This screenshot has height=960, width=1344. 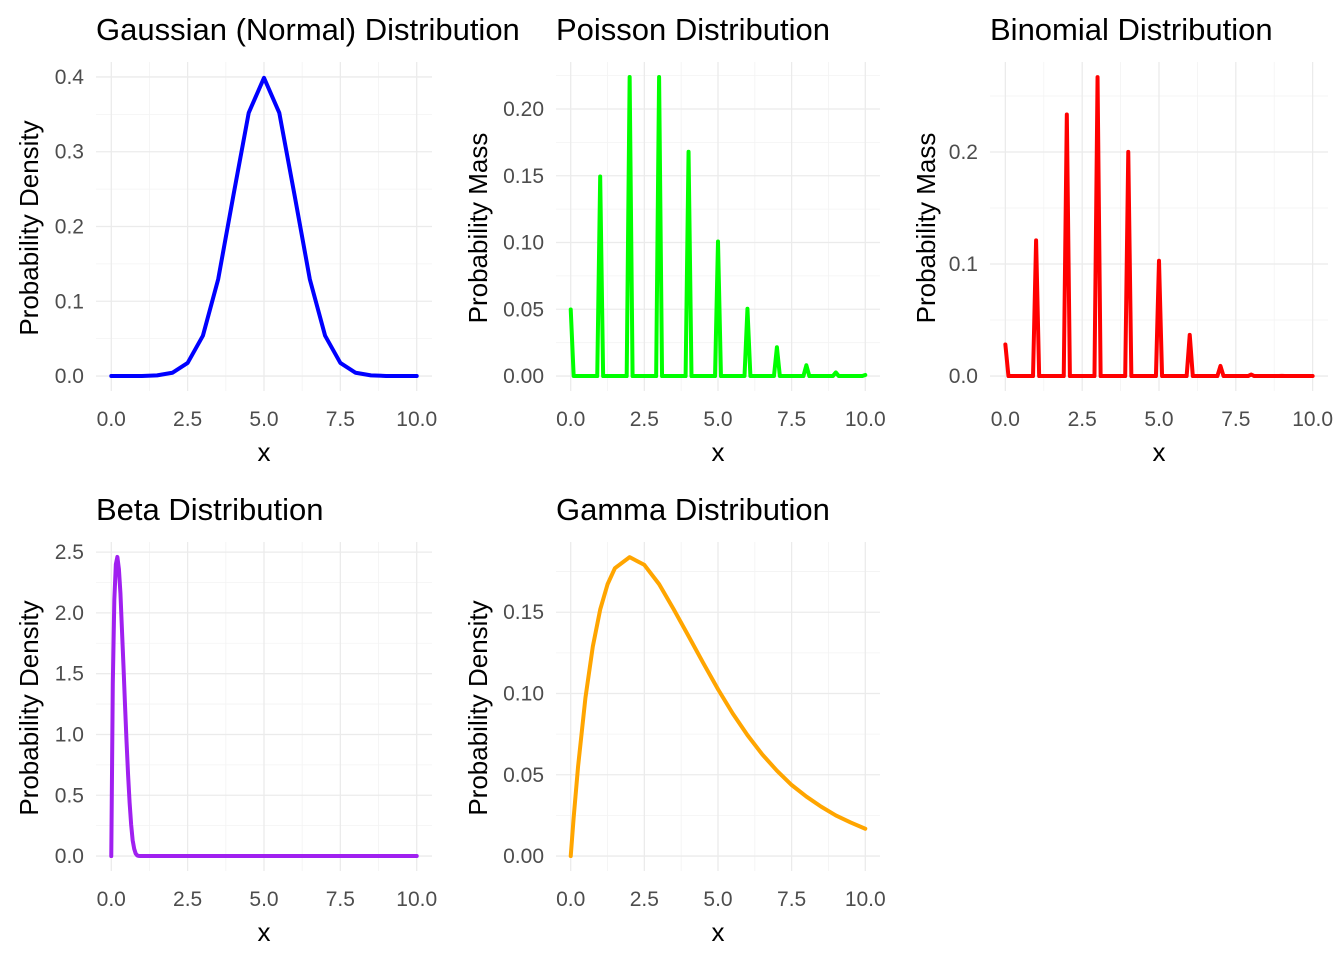 What do you see at coordinates (69, 795) in the screenshot?
I see `y-tick-label: 0.5` at bounding box center [69, 795].